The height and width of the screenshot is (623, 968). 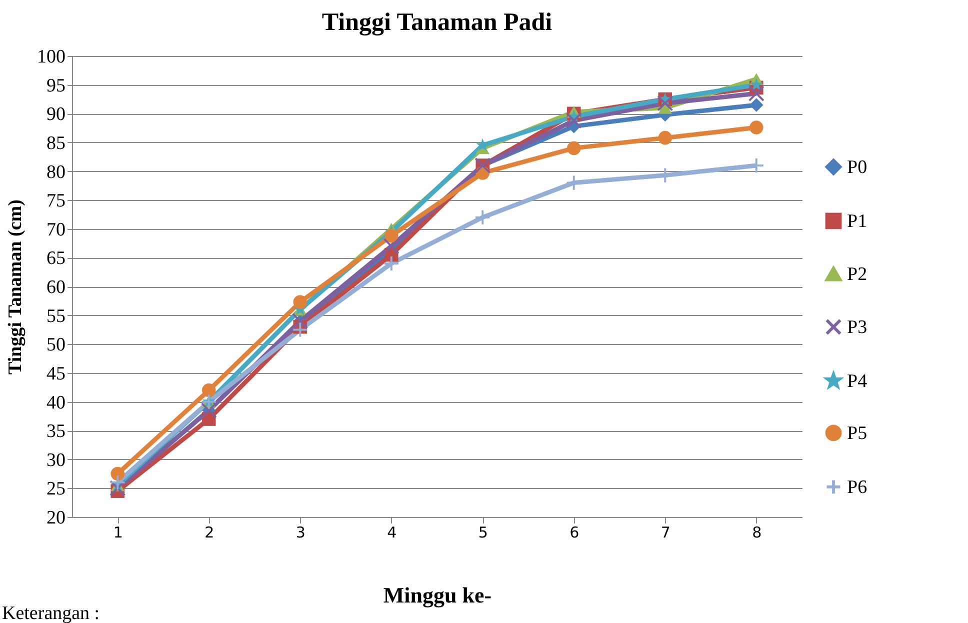 I want to click on legend-label: P4, so click(x=857, y=381).